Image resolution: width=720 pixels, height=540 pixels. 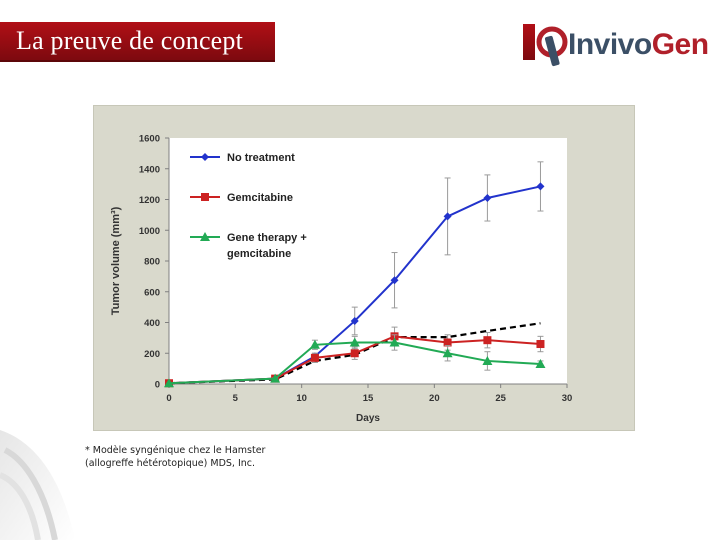 I want to click on logo-text-invivo: Invivo, so click(x=610, y=44).